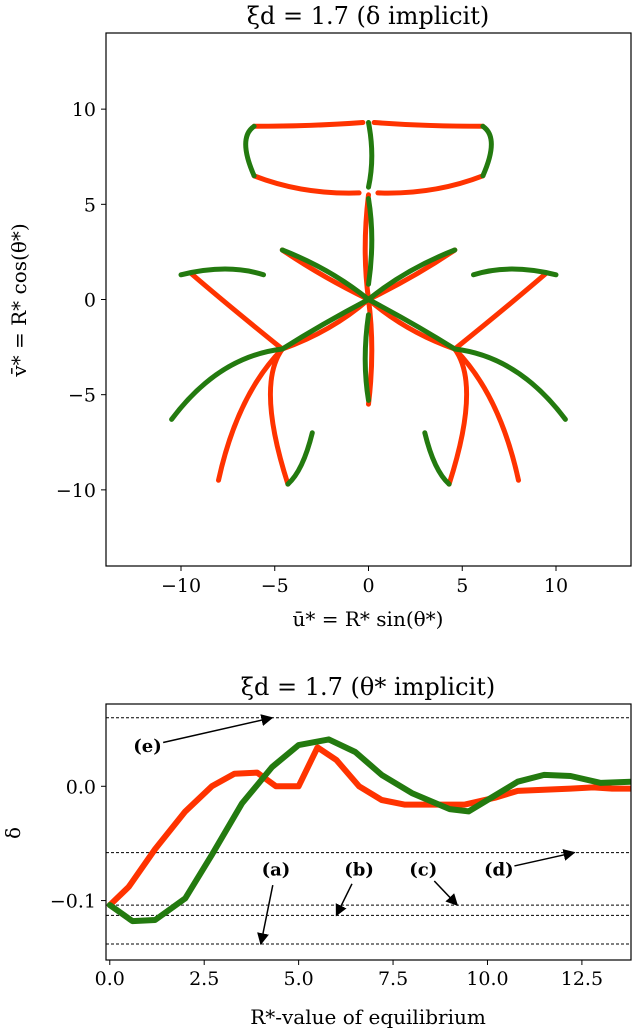 This screenshot has width=632, height=1034. What do you see at coordinates (582, 979) in the screenshot?
I see `bottom-x-tick-label: 12.5` at bounding box center [582, 979].